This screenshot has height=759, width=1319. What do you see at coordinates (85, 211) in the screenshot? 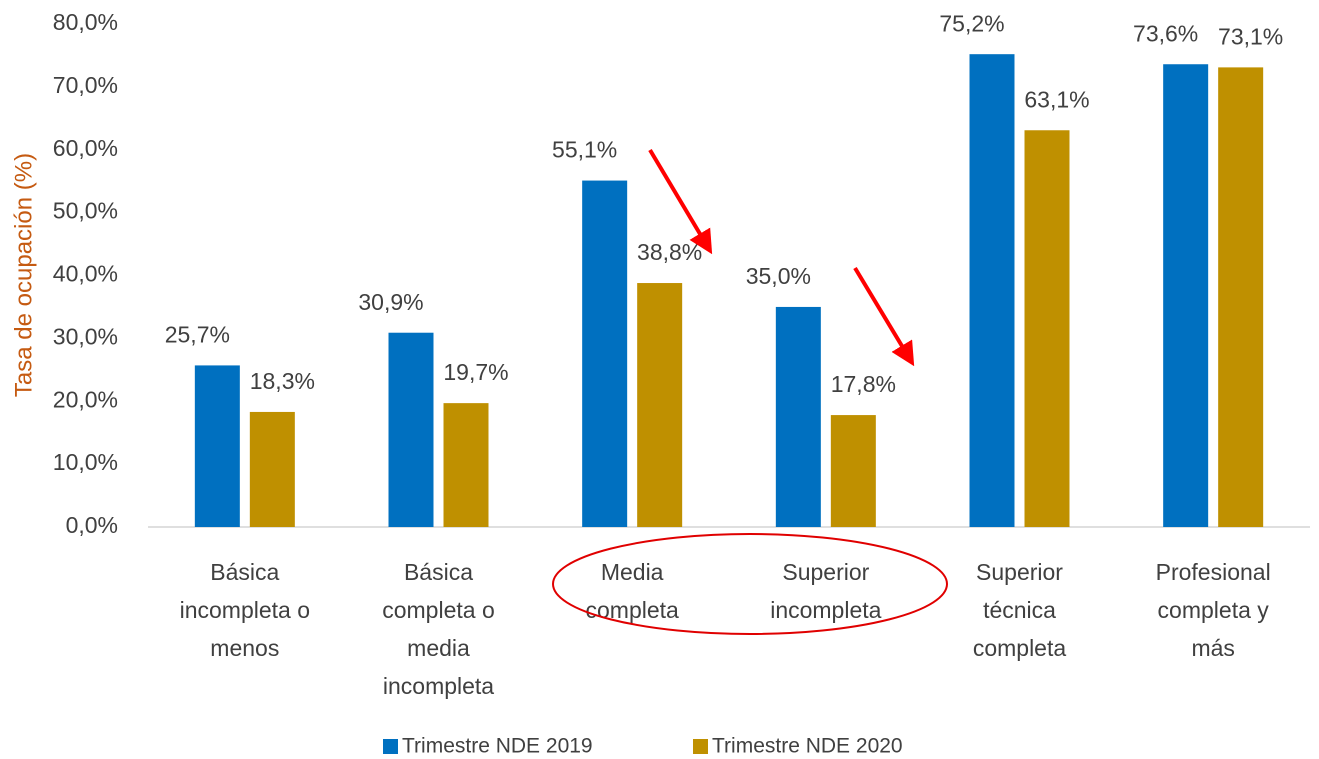
I see `y-tick-label: 50,0%` at bounding box center [85, 211].